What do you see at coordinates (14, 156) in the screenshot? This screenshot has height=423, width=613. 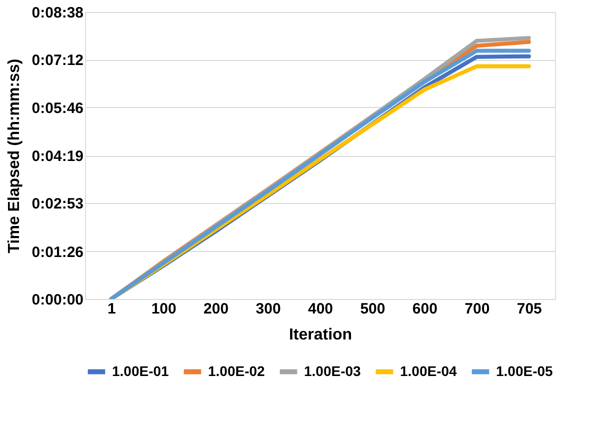 I see `y-axis-title: Time Elapsed (hh:mm:ss)` at bounding box center [14, 156].